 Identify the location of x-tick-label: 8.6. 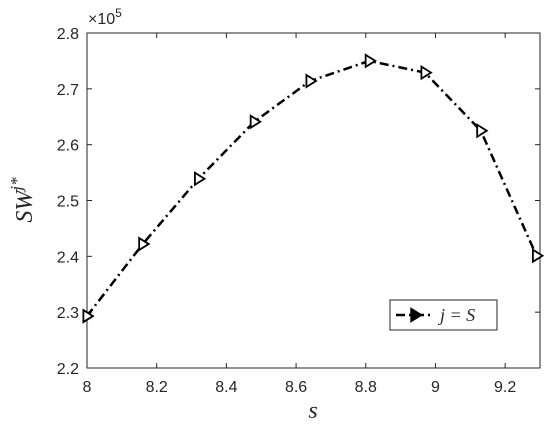
(296, 387).